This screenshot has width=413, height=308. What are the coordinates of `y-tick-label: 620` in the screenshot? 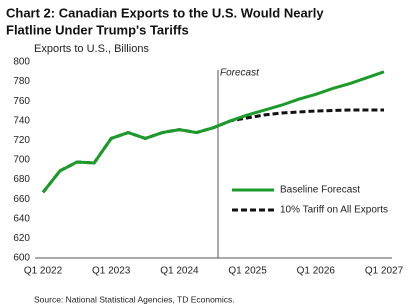 It's located at (21, 238).